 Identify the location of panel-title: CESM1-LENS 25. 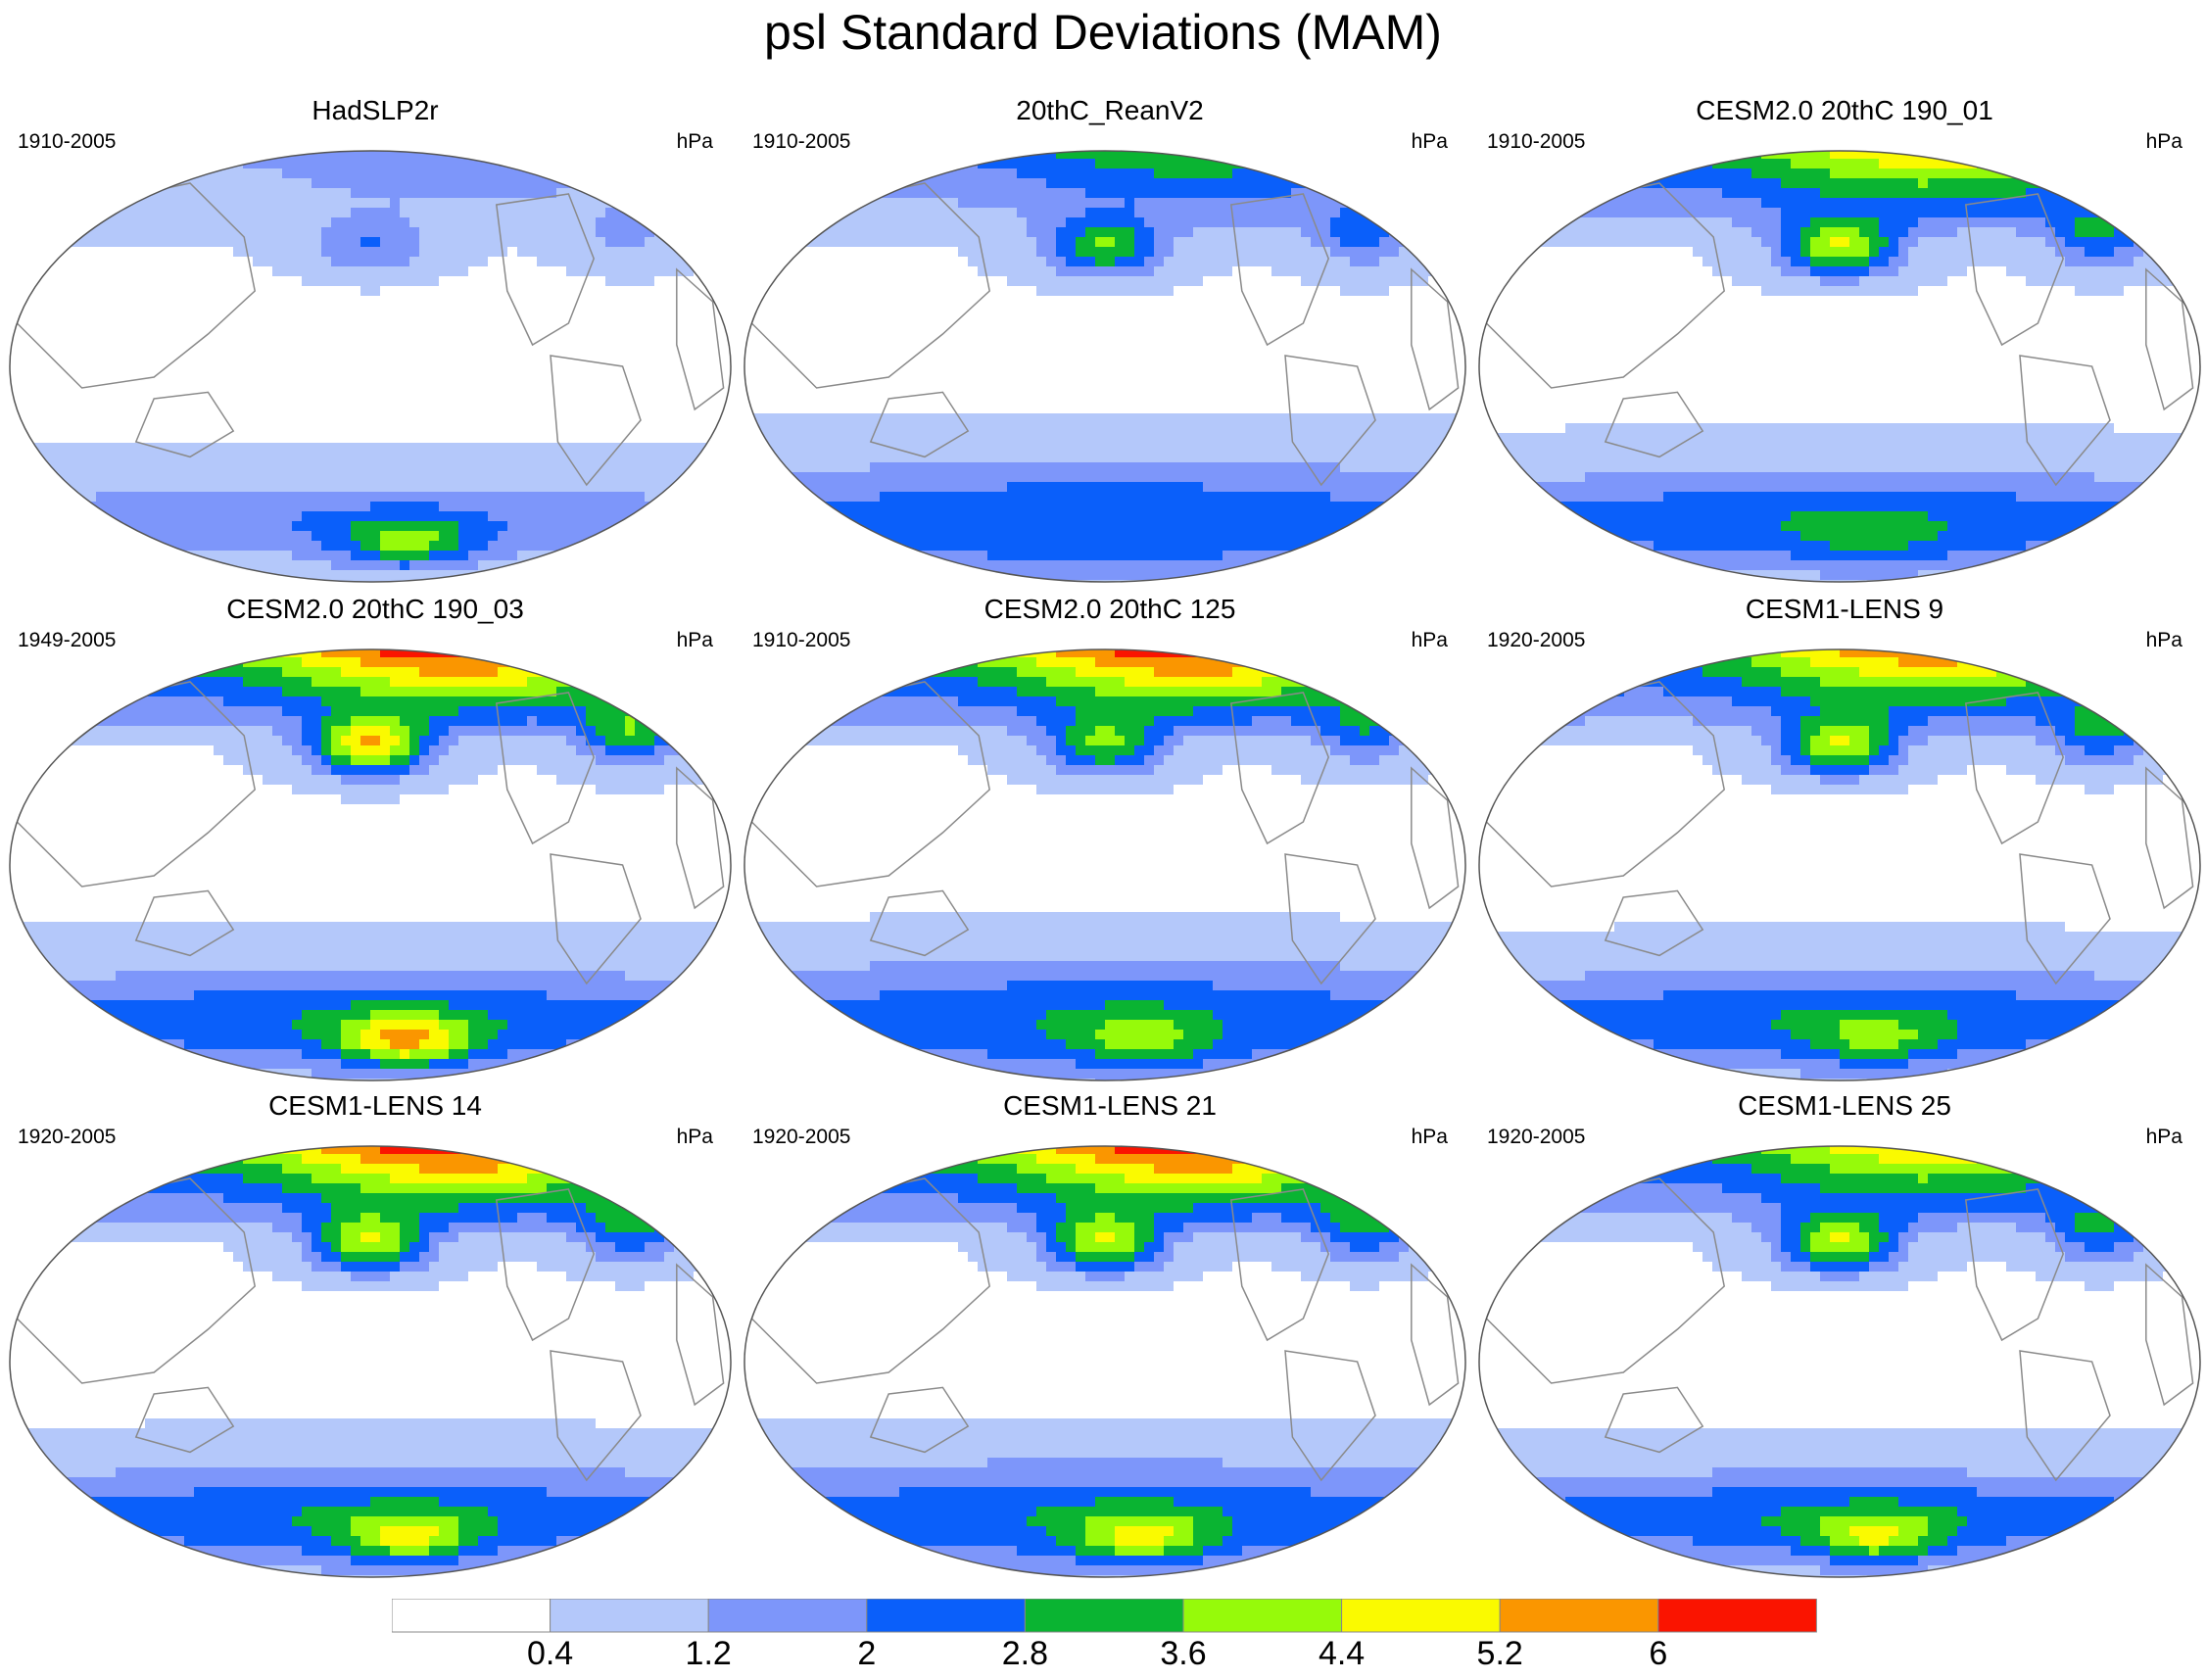
(1844, 1105).